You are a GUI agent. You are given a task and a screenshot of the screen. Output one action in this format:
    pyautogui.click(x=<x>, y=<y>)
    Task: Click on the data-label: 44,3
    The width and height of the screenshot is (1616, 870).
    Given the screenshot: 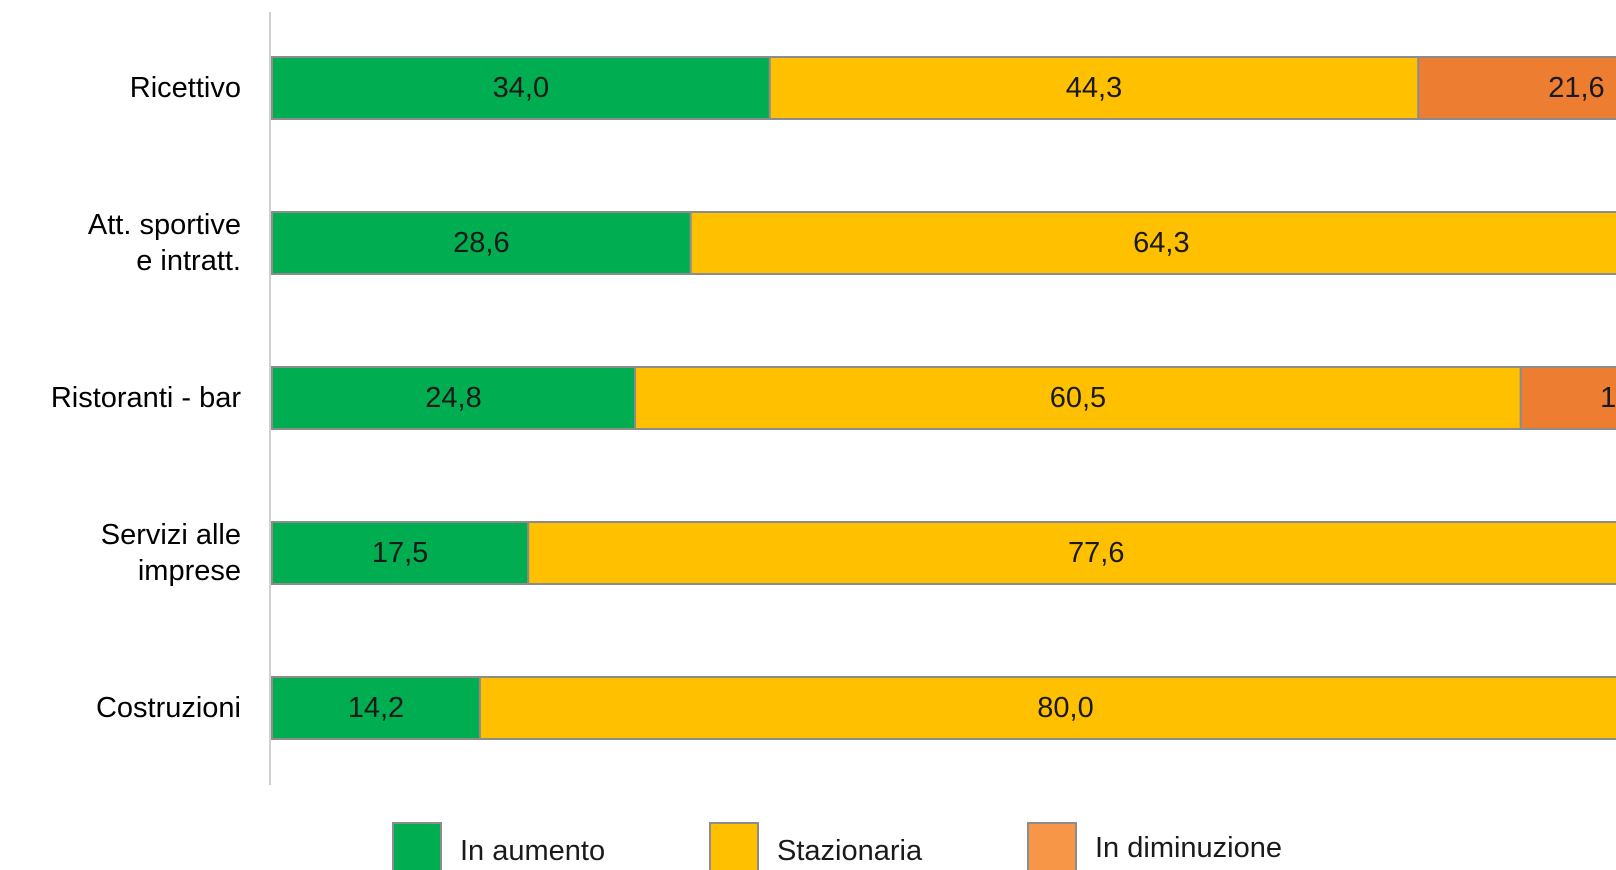 What is the action you would take?
    pyautogui.click(x=1094, y=88)
    